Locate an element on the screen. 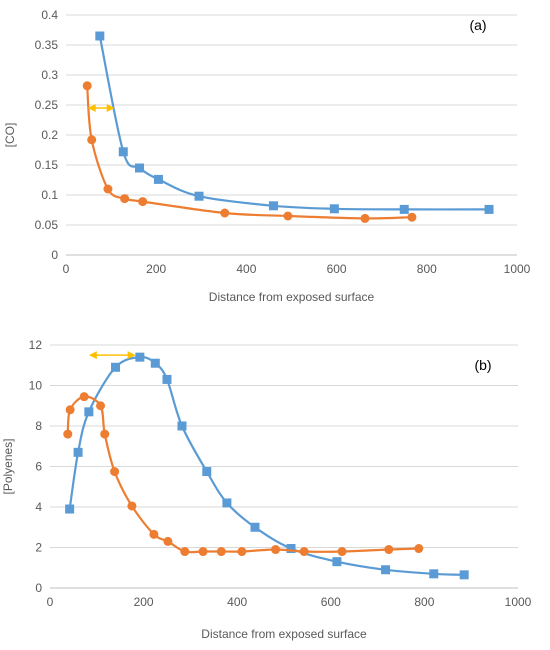 This screenshot has width=550, height=650. y-tick-label: 8 is located at coordinates (38, 426).